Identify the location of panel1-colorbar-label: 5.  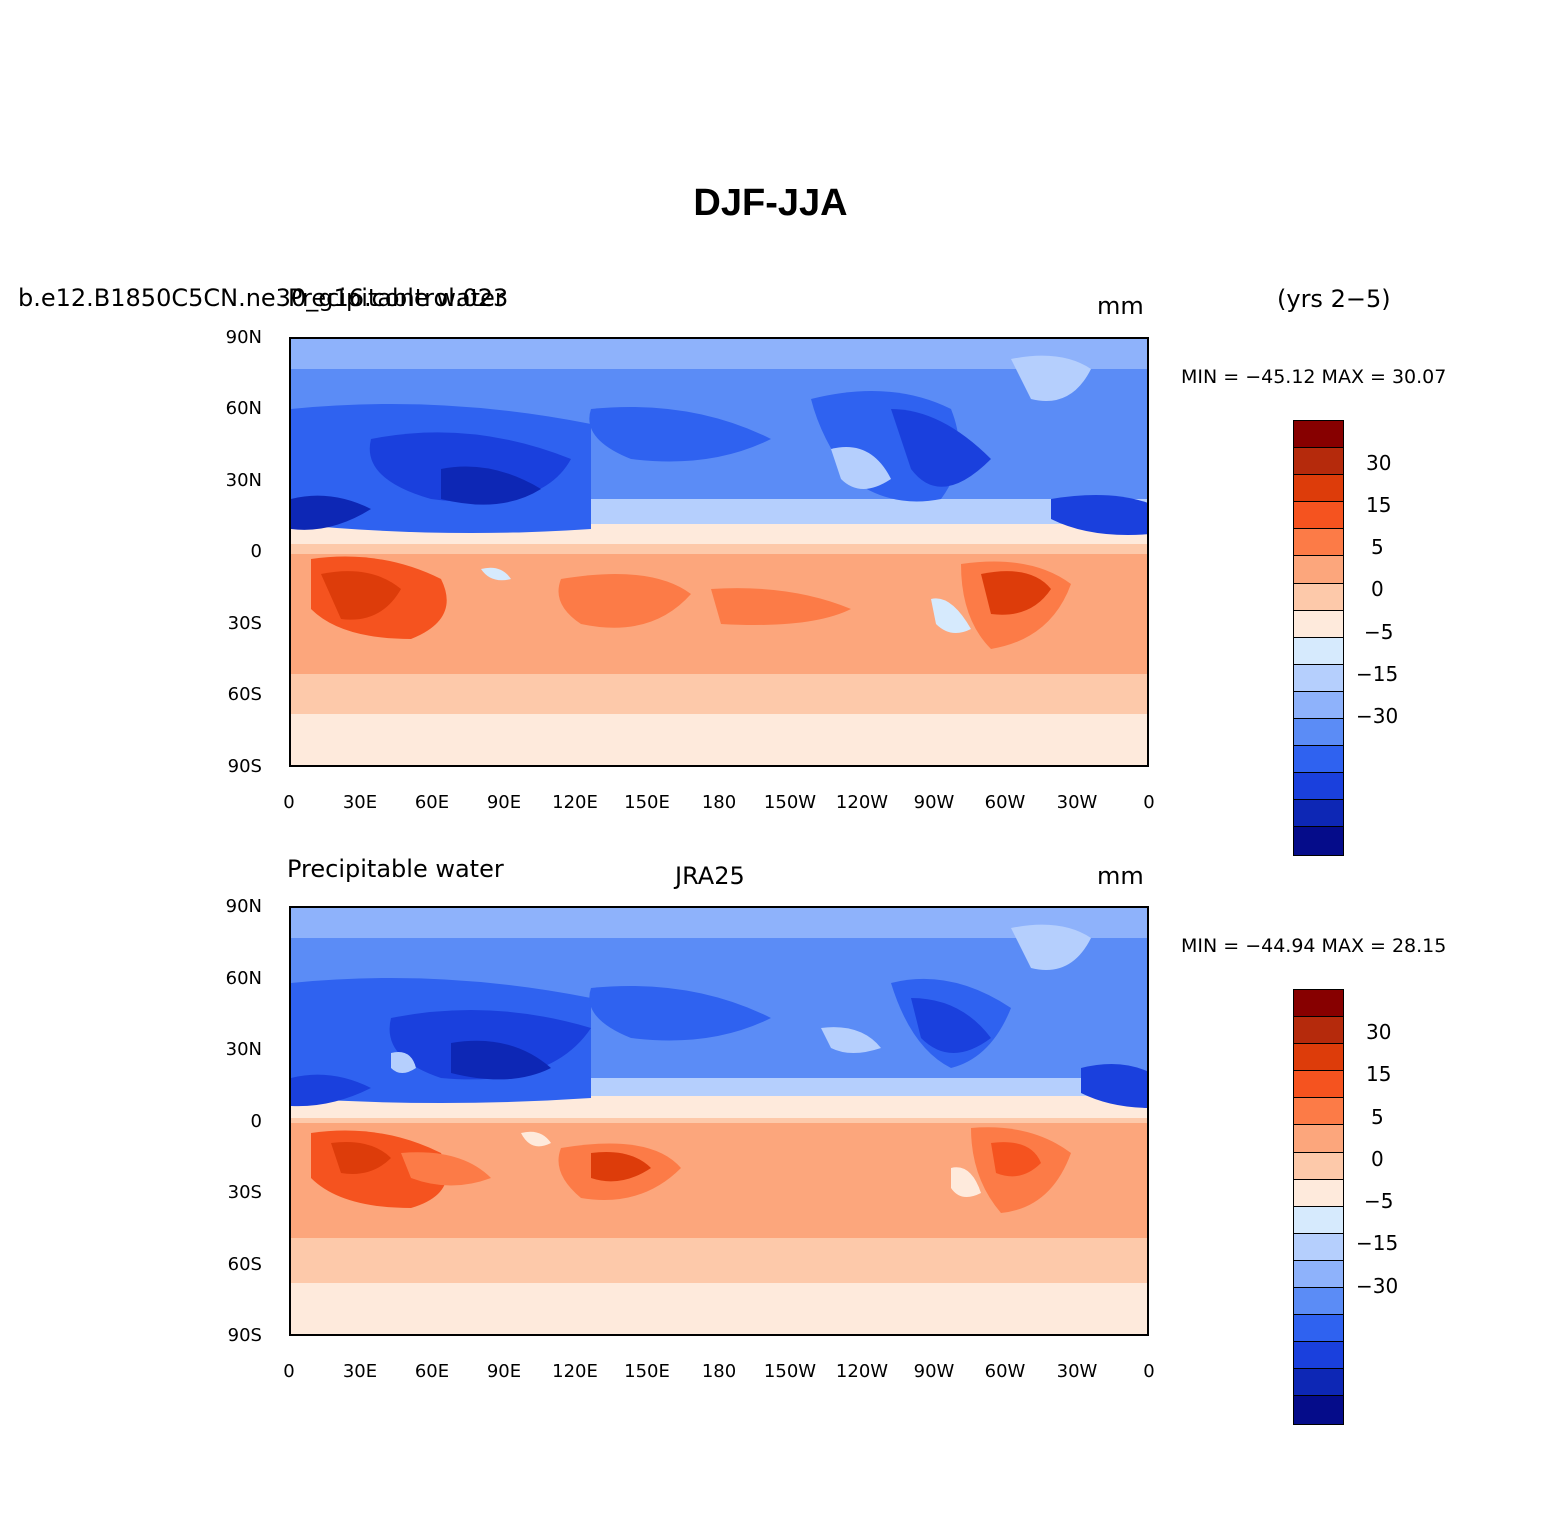
(1377, 547).